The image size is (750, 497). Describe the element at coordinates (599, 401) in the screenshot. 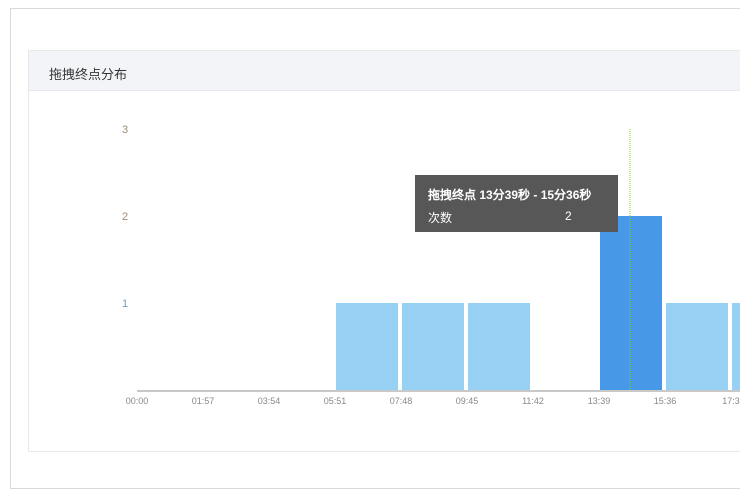

I see `x-tick-label: 13:39` at that location.